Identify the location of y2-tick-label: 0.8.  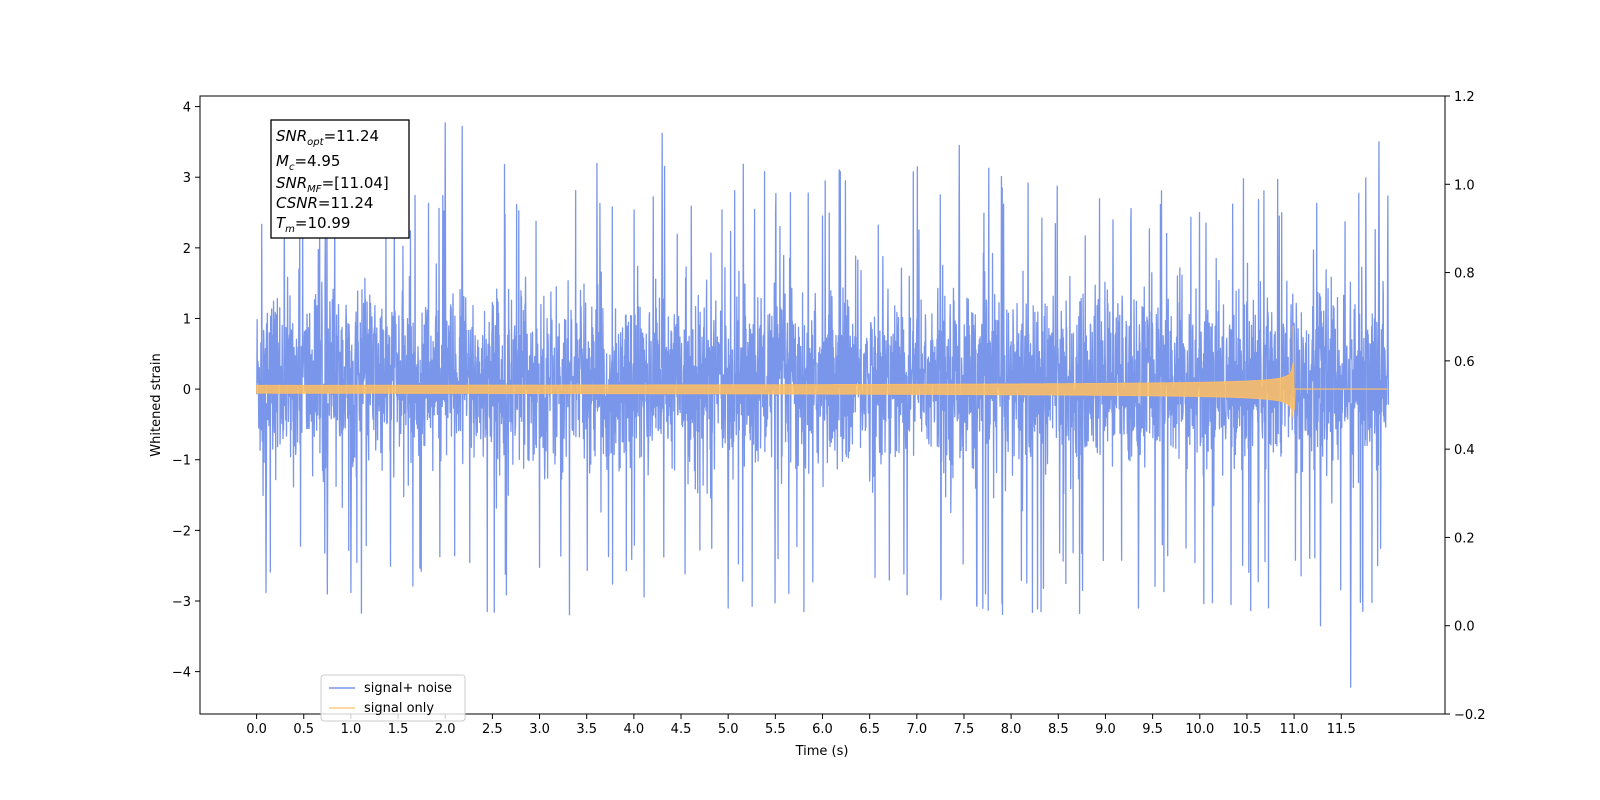
(1464, 274).